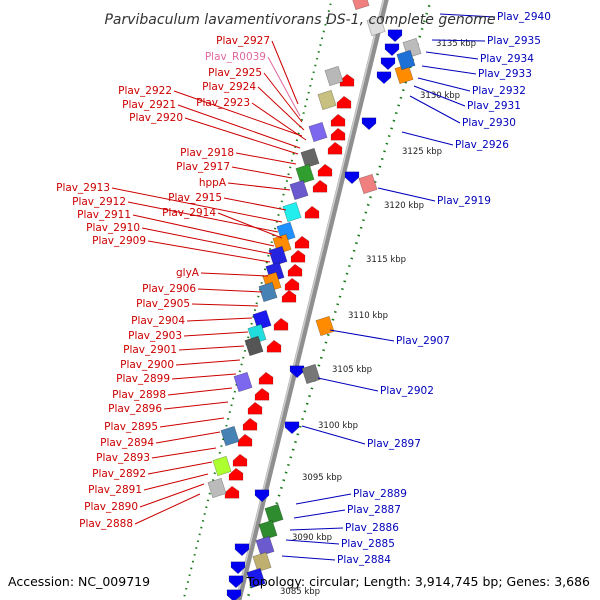 This screenshot has width=600, height=600. Describe the element at coordinates (131, 427) in the screenshot. I see `left-gene-label: Plav_2895` at that location.